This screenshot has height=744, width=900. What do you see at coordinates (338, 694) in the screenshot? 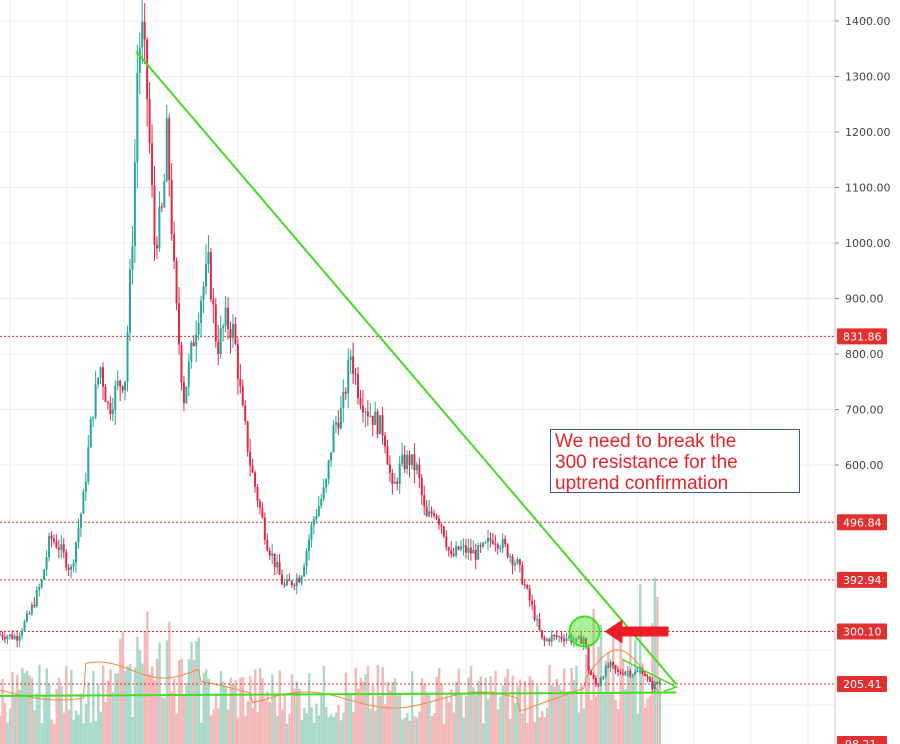
I see `support-trendline` at bounding box center [338, 694].